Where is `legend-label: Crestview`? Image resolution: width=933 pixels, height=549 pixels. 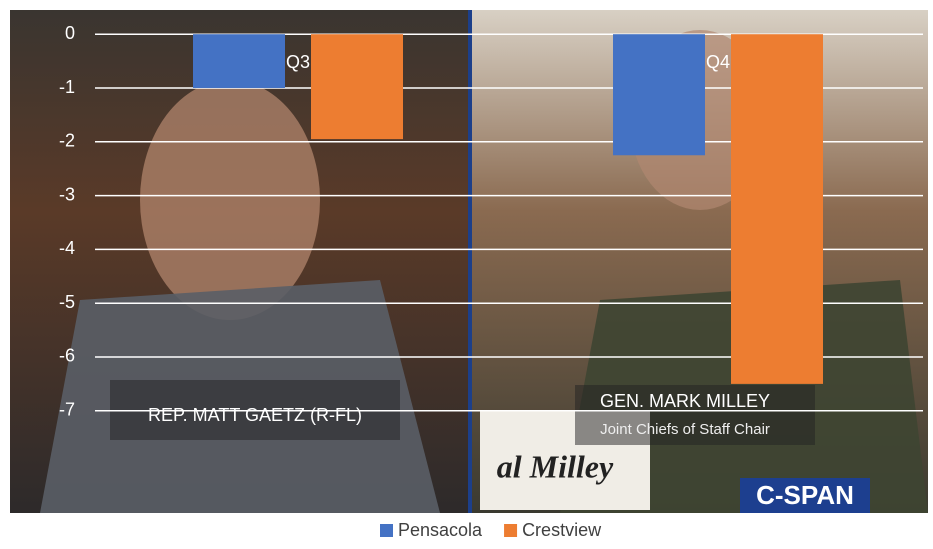
legend-label: Crestview is located at coordinates (562, 530).